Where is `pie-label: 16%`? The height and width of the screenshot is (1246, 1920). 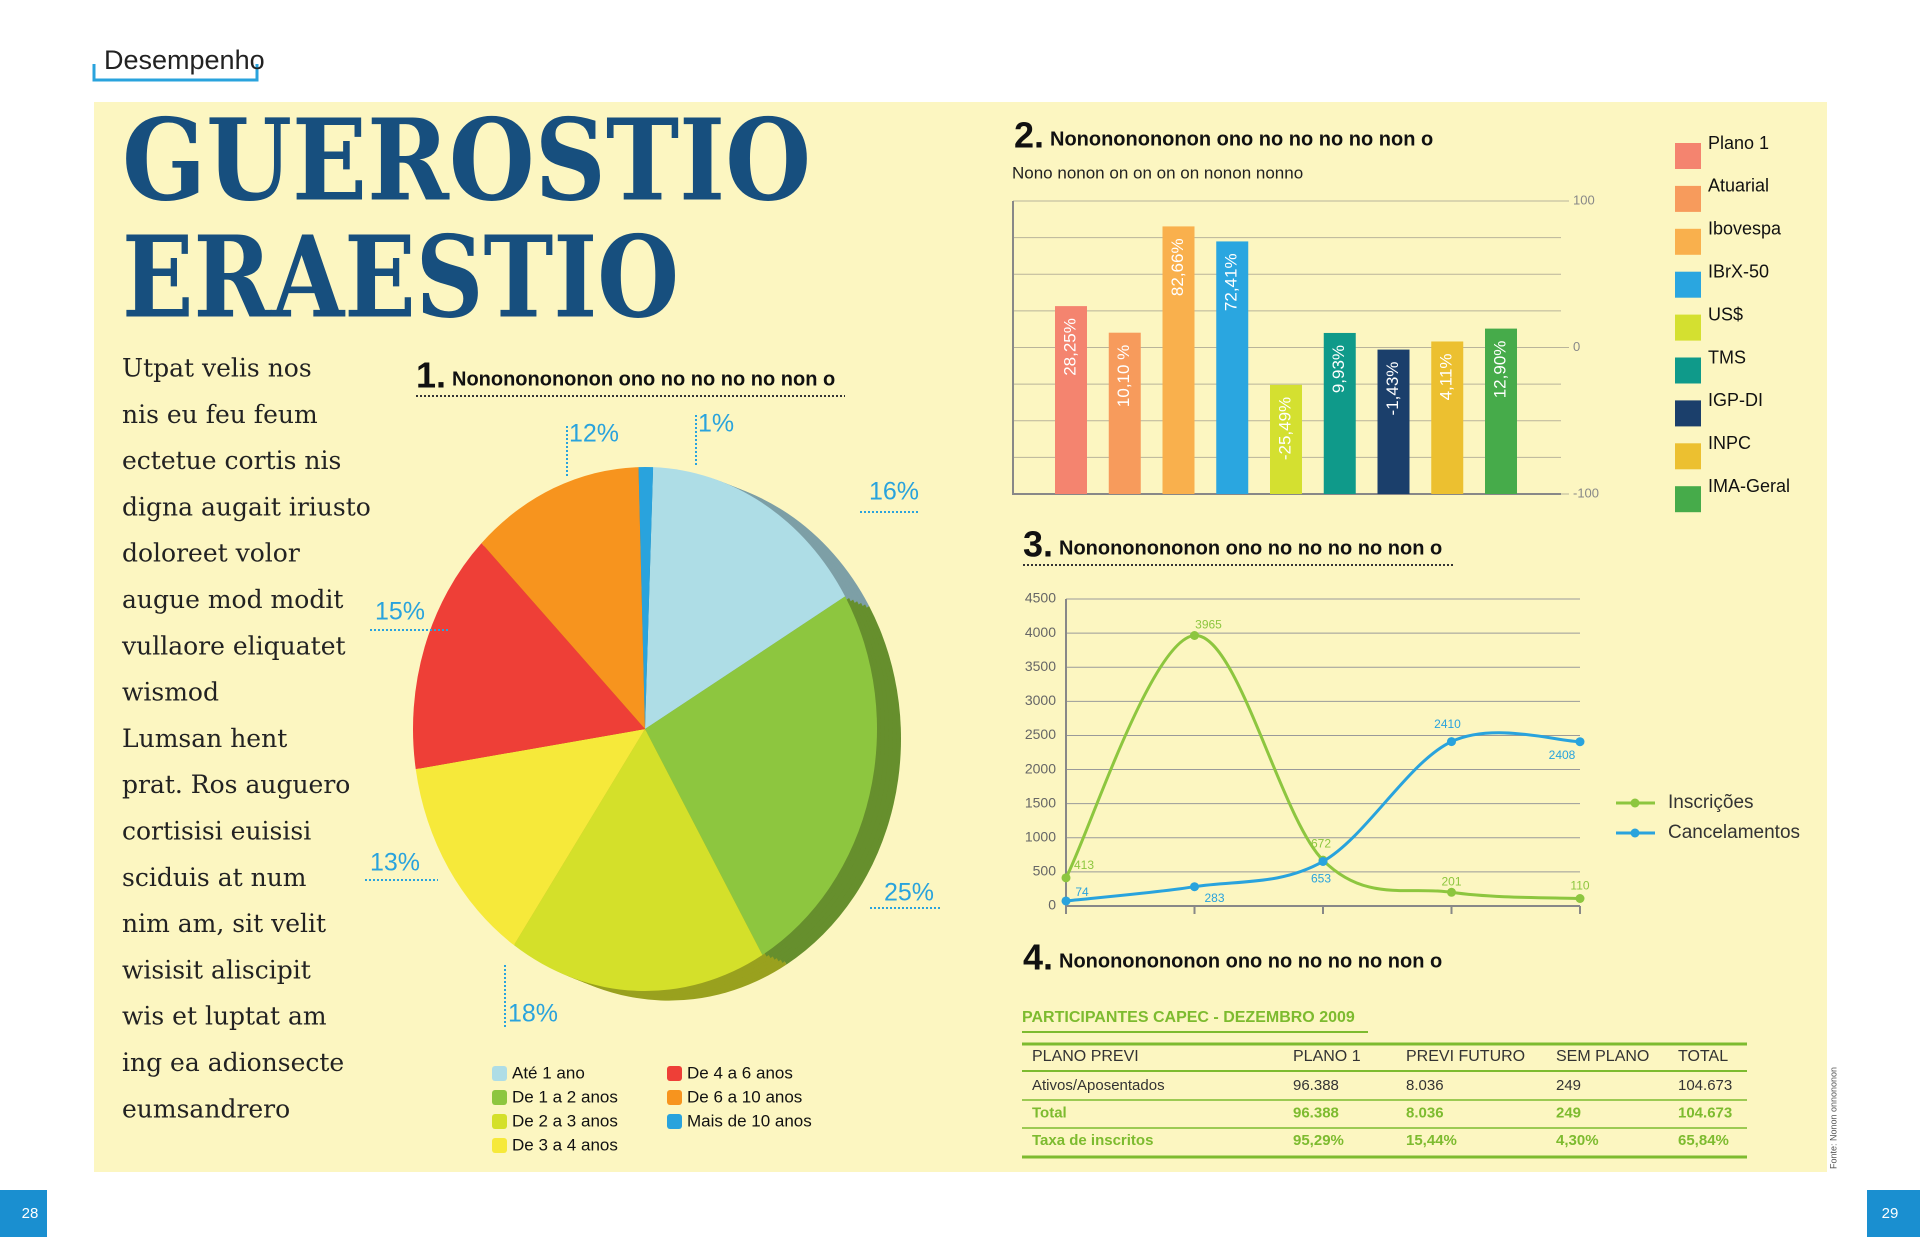 pie-label: 16% is located at coordinates (894, 492).